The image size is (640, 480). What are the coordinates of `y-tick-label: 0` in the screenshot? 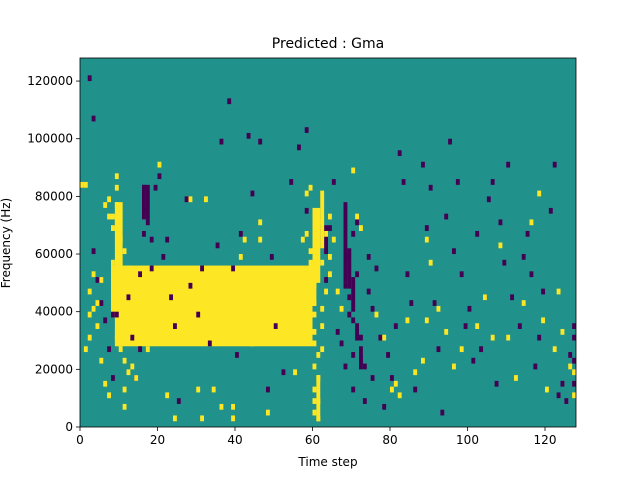 It's located at (69, 427).